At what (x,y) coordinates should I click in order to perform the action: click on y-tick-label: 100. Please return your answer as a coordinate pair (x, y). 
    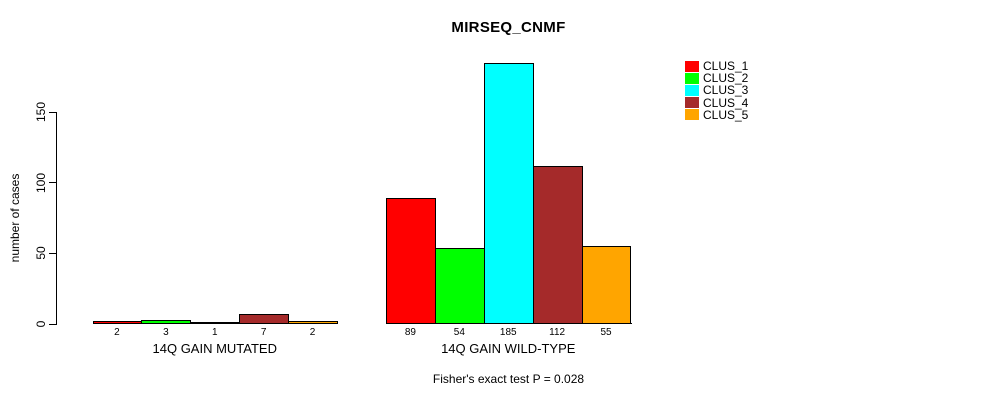
    Looking at the image, I should click on (41, 182).